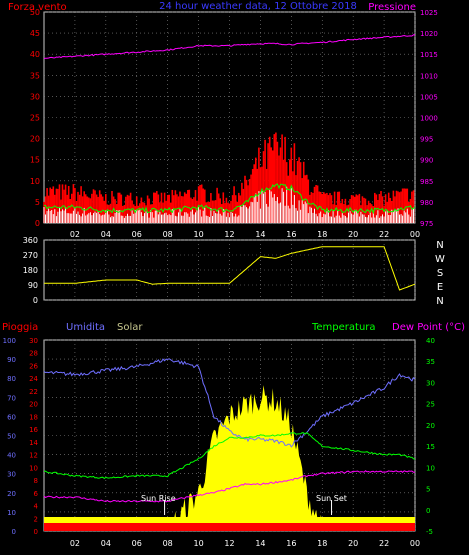 The image size is (469, 555). Describe the element at coordinates (33, 285) in the screenshot. I see `y-tick-label: 90` at that location.